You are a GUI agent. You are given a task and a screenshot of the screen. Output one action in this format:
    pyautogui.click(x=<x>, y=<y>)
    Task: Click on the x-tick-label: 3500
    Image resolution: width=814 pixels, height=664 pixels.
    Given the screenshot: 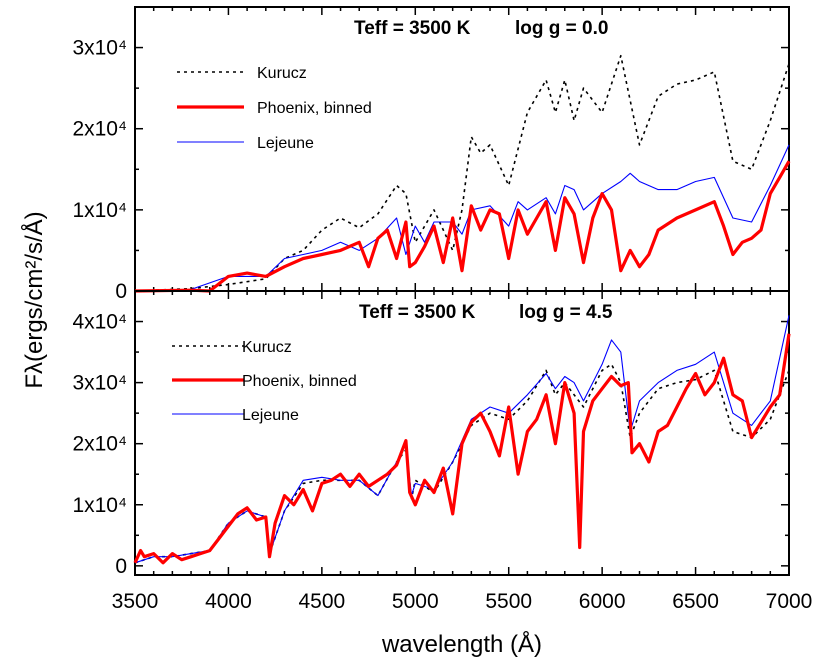 What is the action you would take?
    pyautogui.click(x=135, y=601)
    